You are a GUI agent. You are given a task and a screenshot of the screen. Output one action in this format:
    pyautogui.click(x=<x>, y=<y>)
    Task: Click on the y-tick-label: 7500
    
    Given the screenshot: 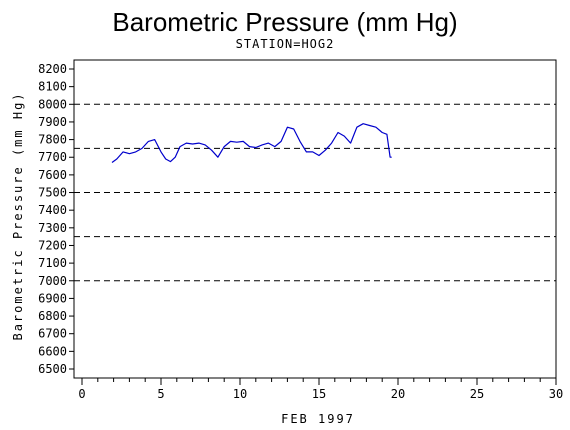 What is the action you would take?
    pyautogui.click(x=52, y=193)
    